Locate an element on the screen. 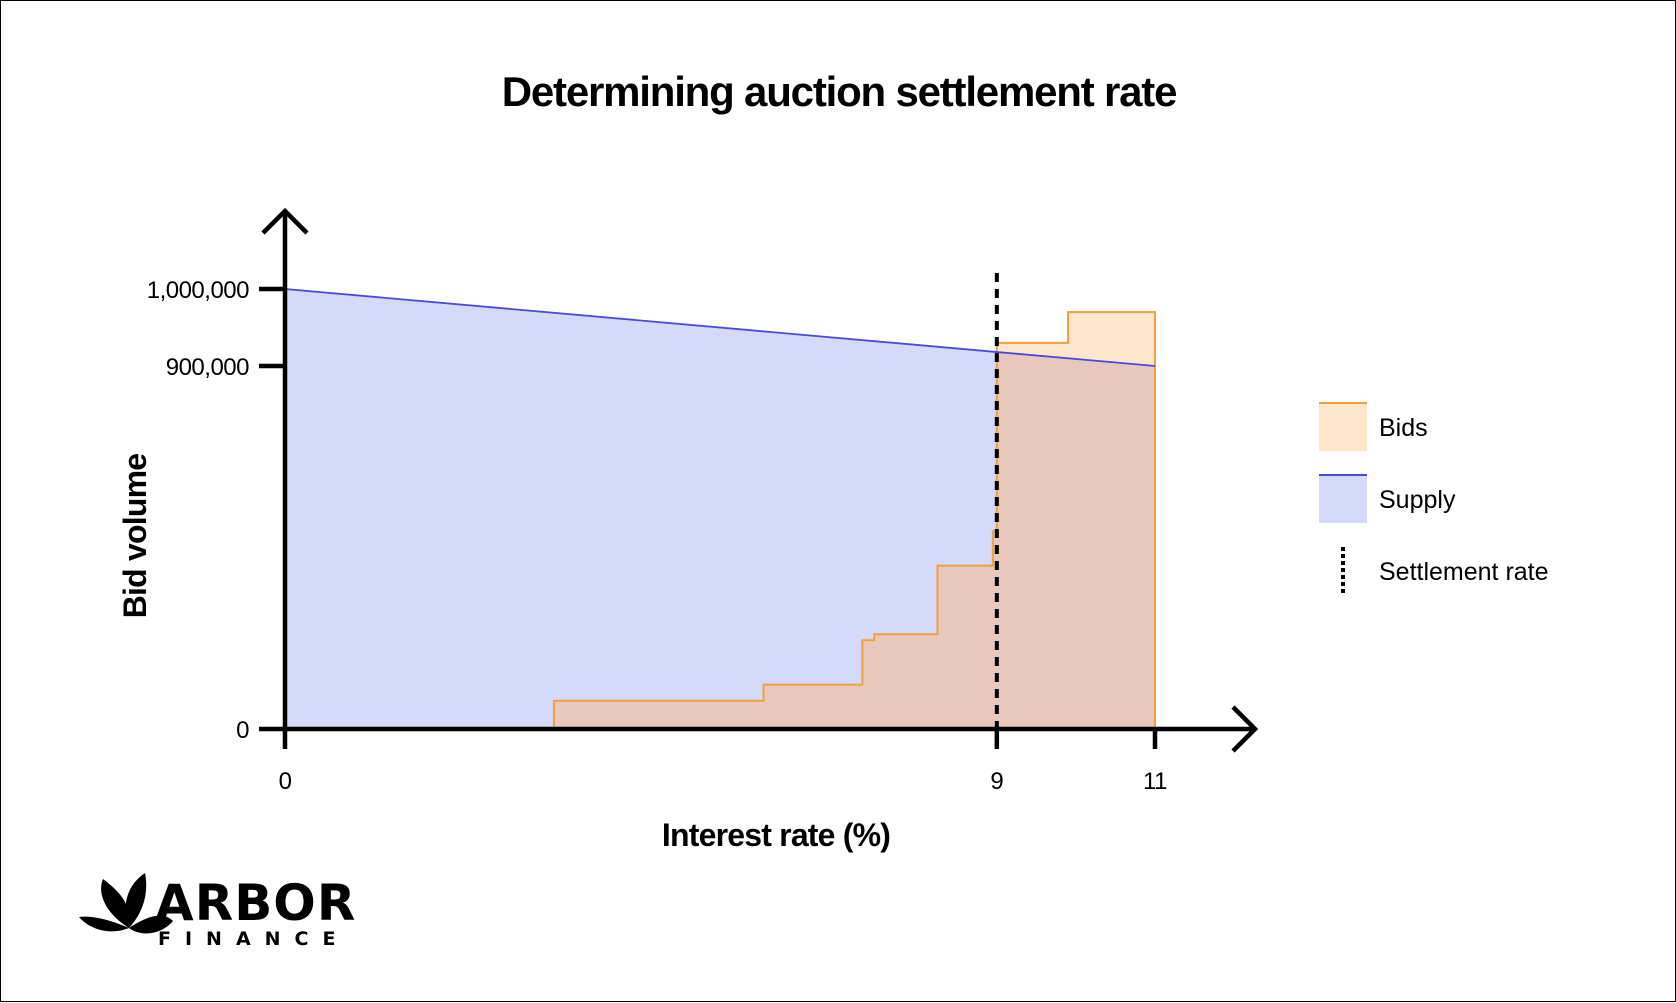 This screenshot has width=1676, height=1003. x-tick-label: 11 is located at coordinates (1155, 781).